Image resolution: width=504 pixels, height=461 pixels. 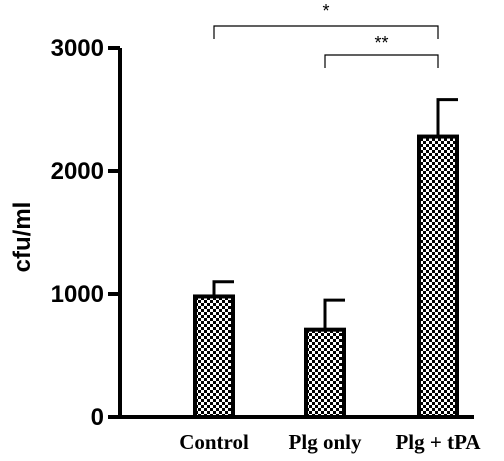 What do you see at coordinates (381, 43) in the screenshot?
I see `significance-label: **` at bounding box center [381, 43].